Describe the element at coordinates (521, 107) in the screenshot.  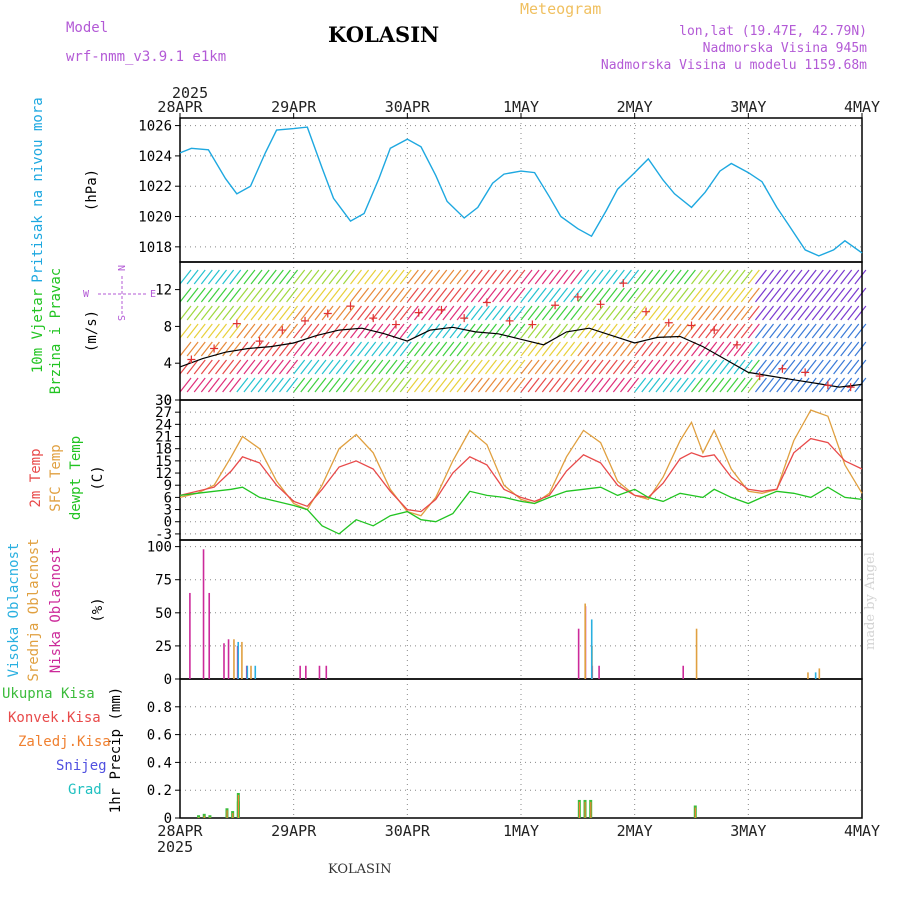
I see `x-tick-label-top: 1MAY` at that location.